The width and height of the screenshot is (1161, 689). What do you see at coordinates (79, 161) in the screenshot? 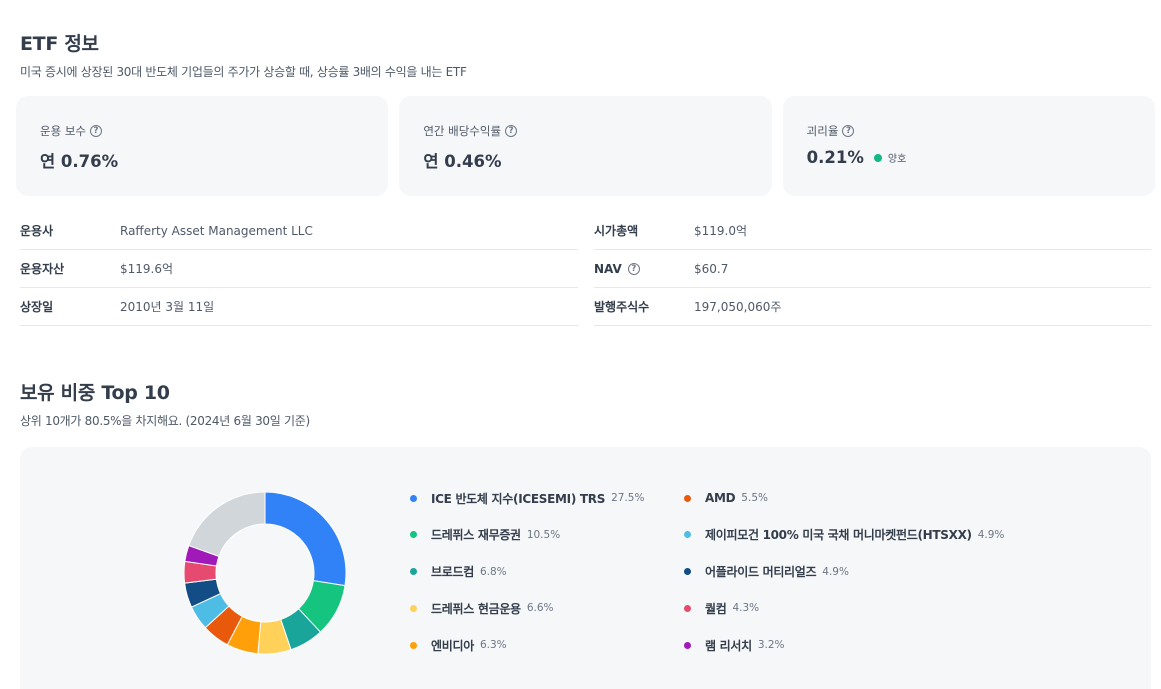
I see `fee-value: 연 0.76%` at bounding box center [79, 161].